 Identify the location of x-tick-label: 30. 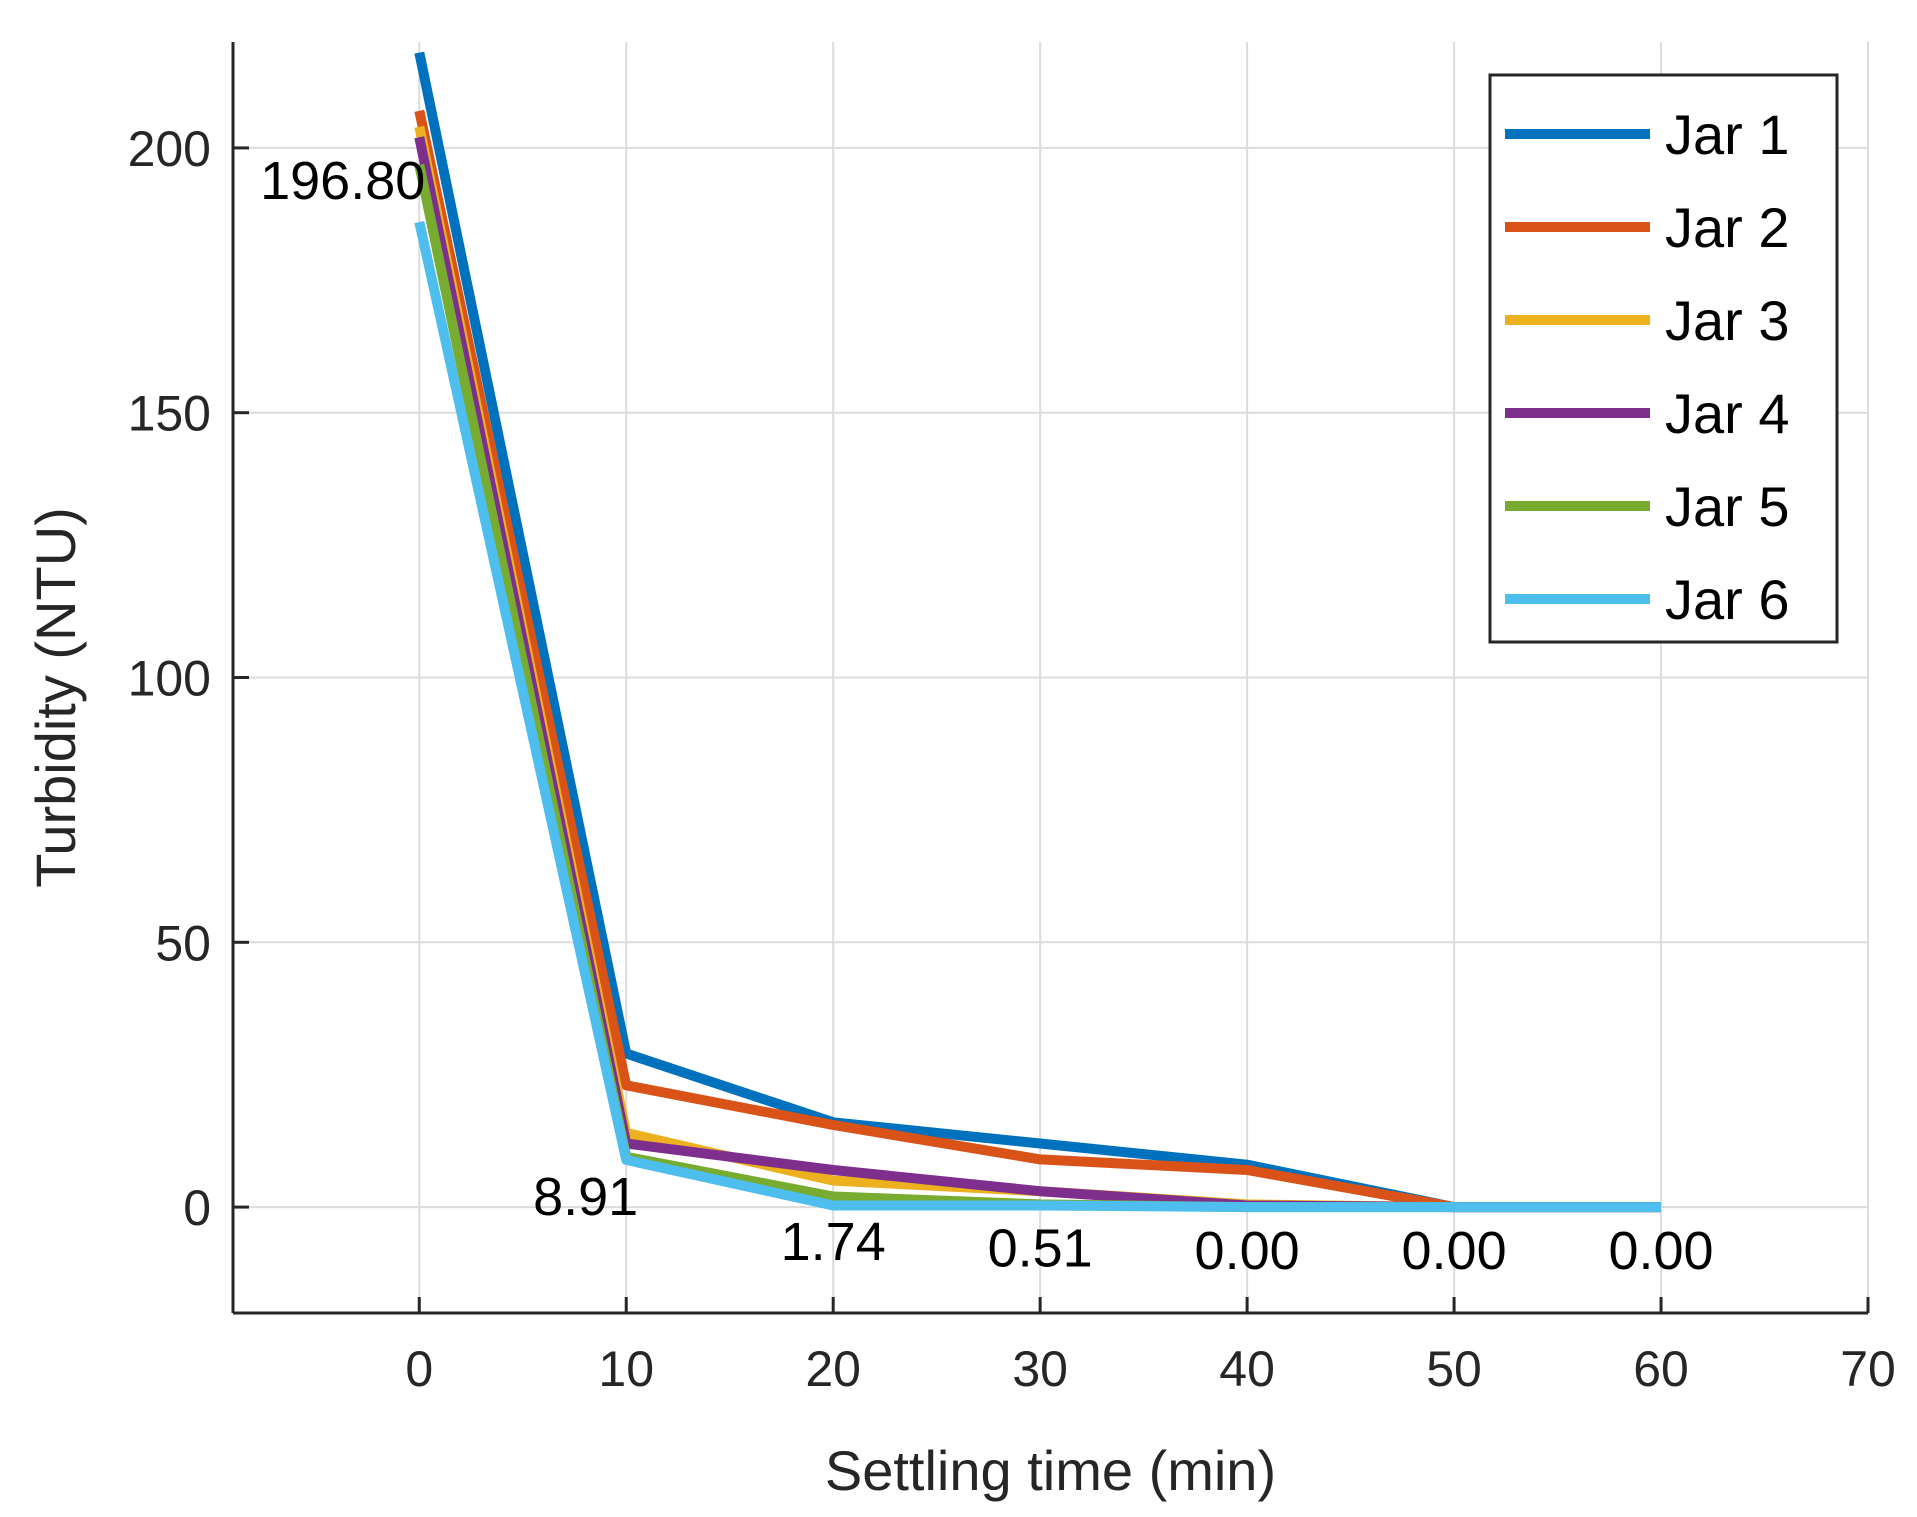
(1040, 1369).